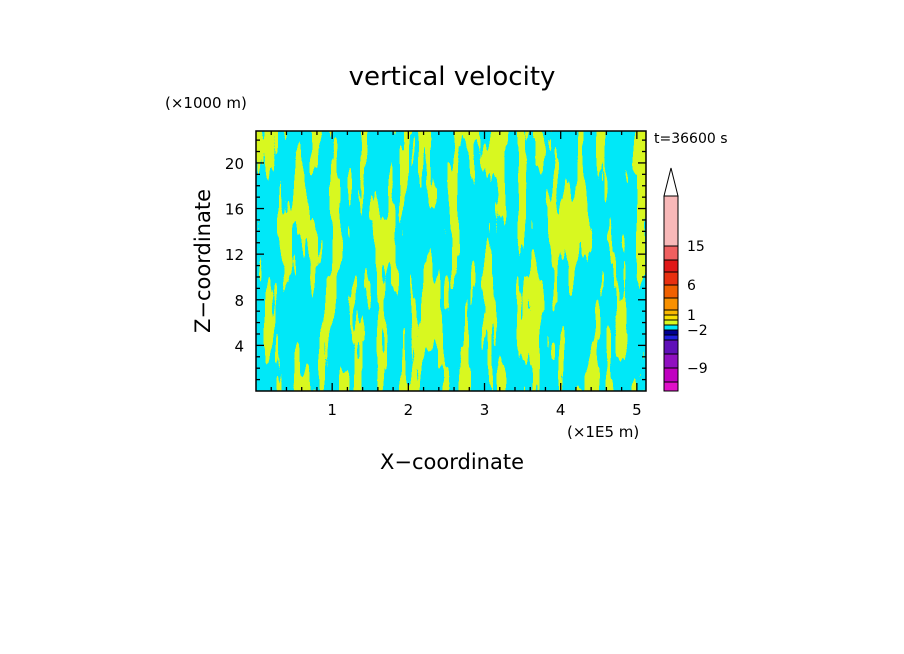 The width and height of the screenshot is (904, 654). I want to click on colorbar-label: 1, so click(691, 316).